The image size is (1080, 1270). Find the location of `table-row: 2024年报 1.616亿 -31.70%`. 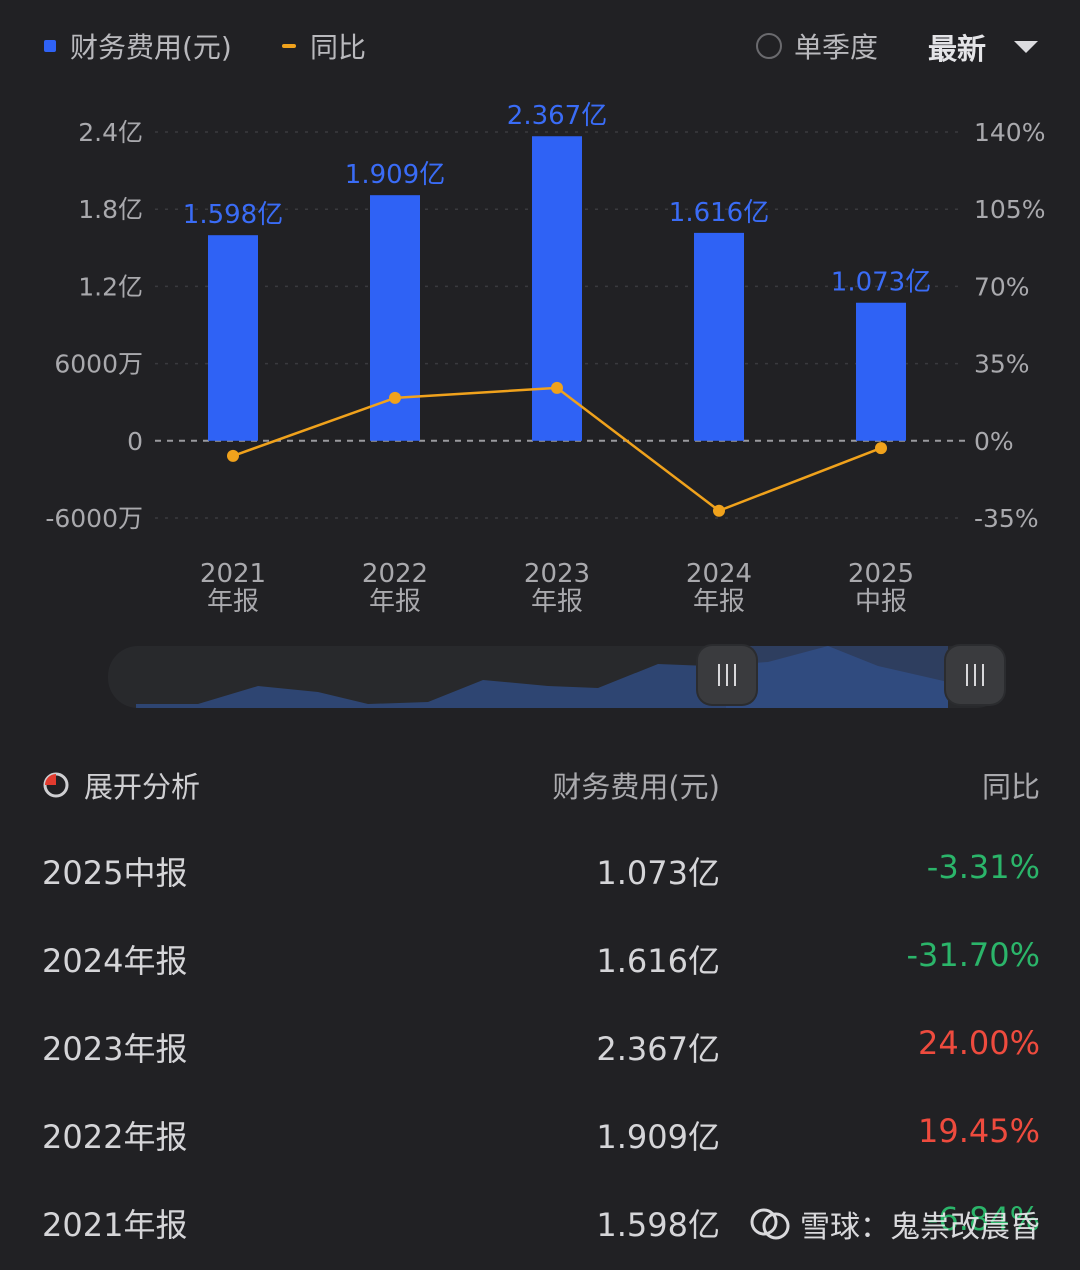

table-row: 2024年报 1.616亿 -31.70% is located at coordinates (540, 960).